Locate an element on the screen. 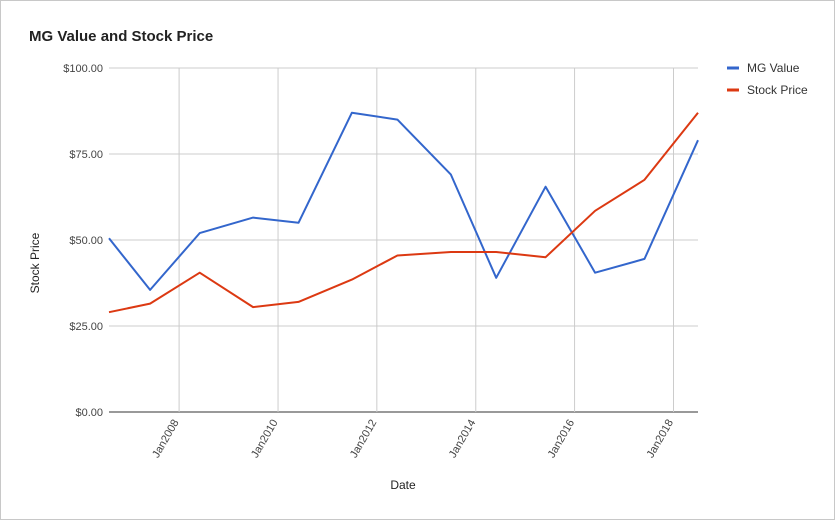  legend-label: Stock Price is located at coordinates (777, 90).